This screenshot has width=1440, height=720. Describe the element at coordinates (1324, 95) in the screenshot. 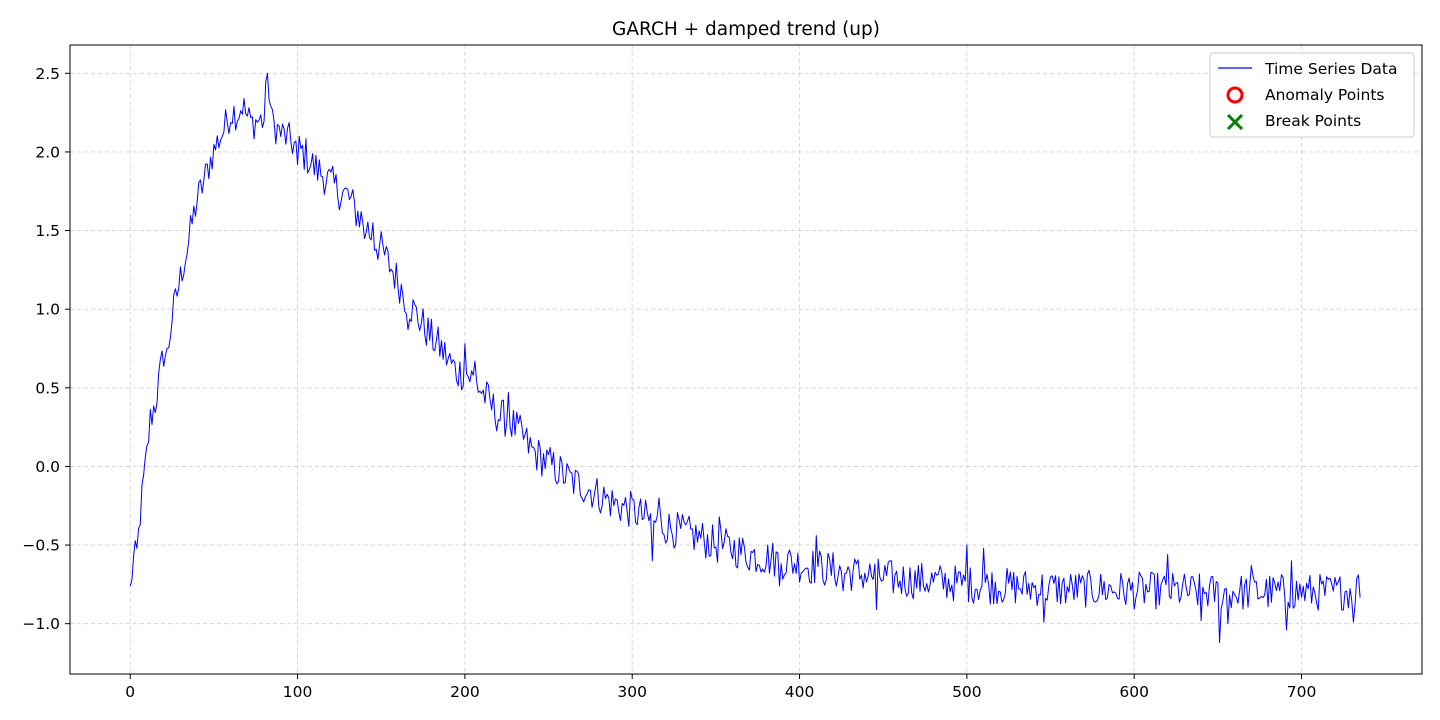

I see `legend-label-anomaly: Anomaly Points` at that location.